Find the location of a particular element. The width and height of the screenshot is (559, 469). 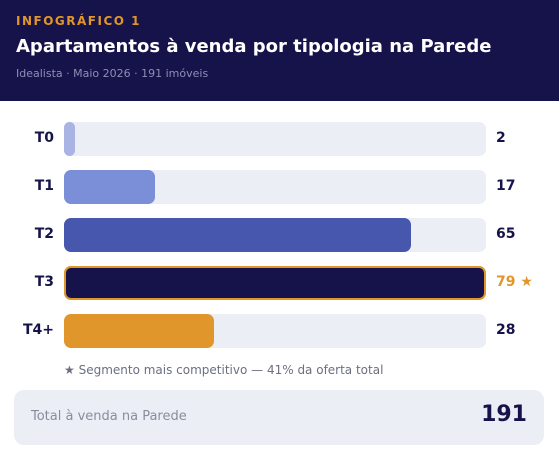

kicker: INFOGRÁFICO 1 is located at coordinates (78, 21).